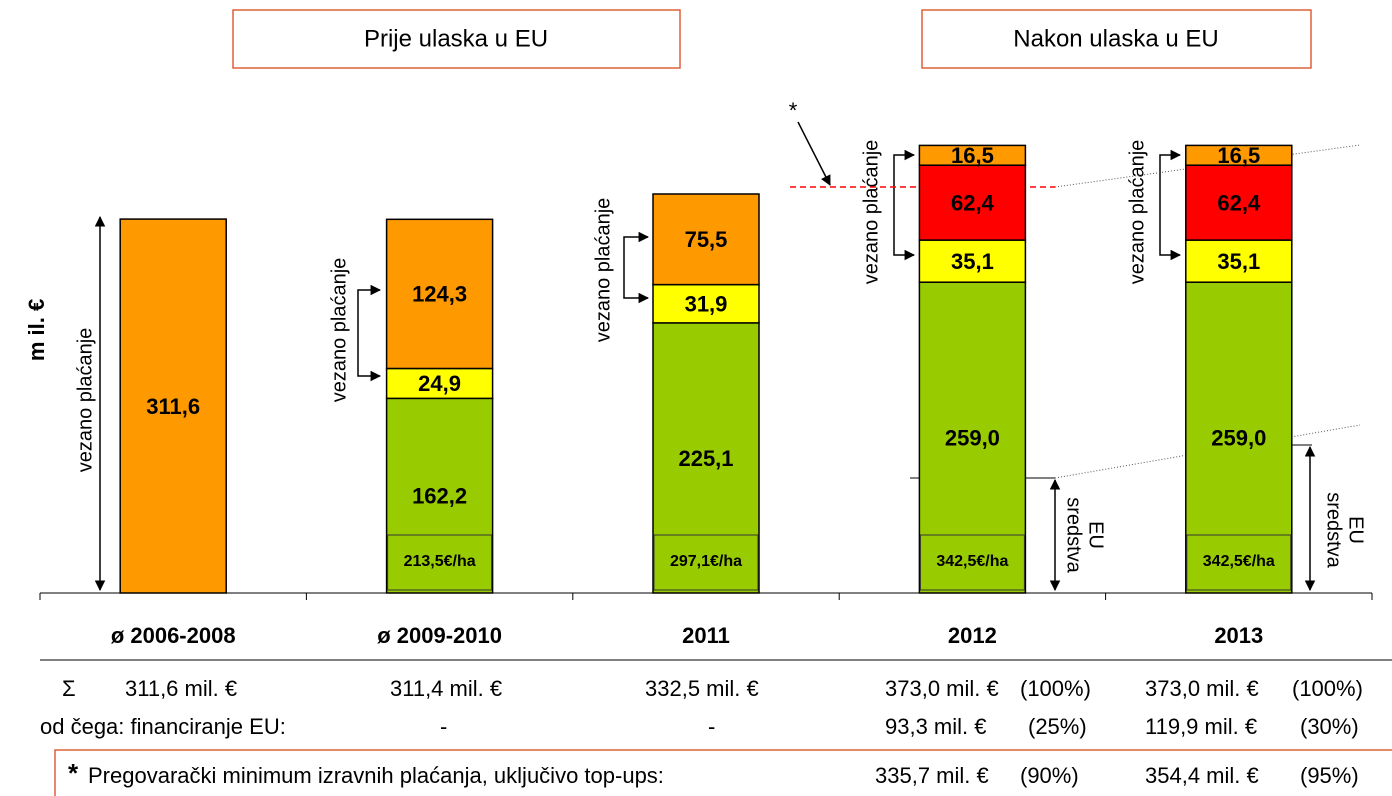 This screenshot has height=796, width=1392. Describe the element at coordinates (36, 330) in the screenshot. I see `y-axis-label: m il. €` at that location.